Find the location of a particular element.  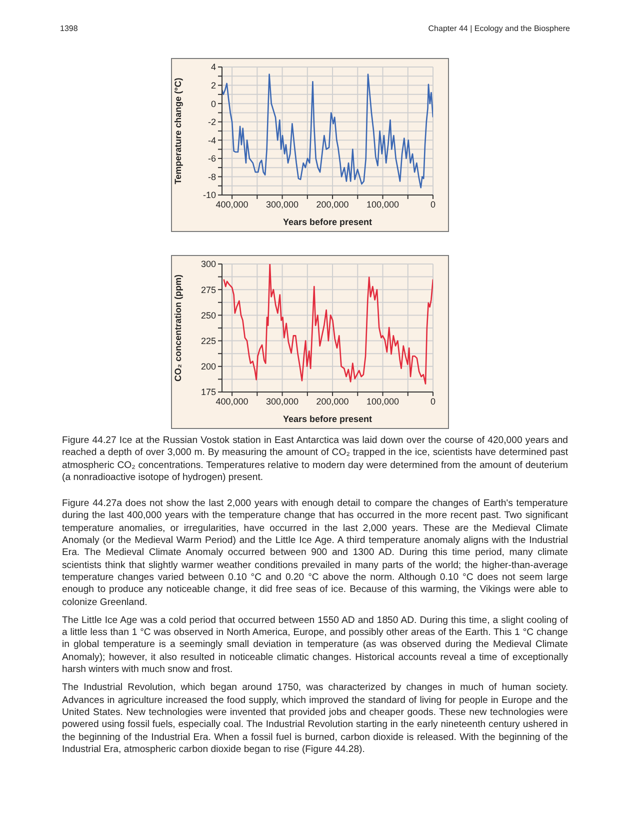

y-tick-label: 2 is located at coordinates (213, 85).